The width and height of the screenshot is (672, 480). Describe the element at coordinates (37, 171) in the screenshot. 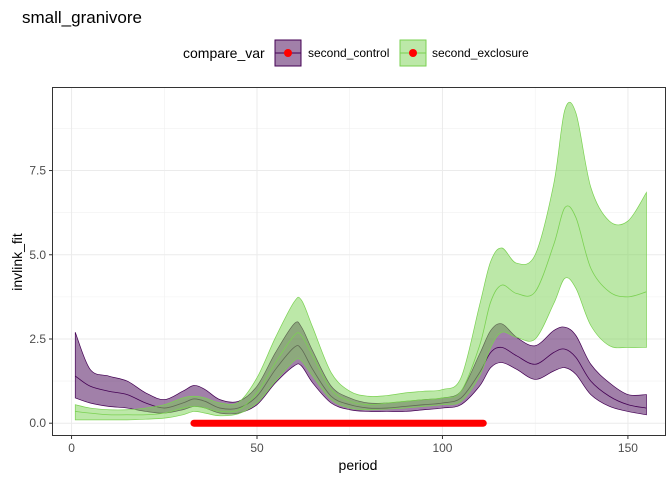

I see `y-tick-label: 7.5` at that location.